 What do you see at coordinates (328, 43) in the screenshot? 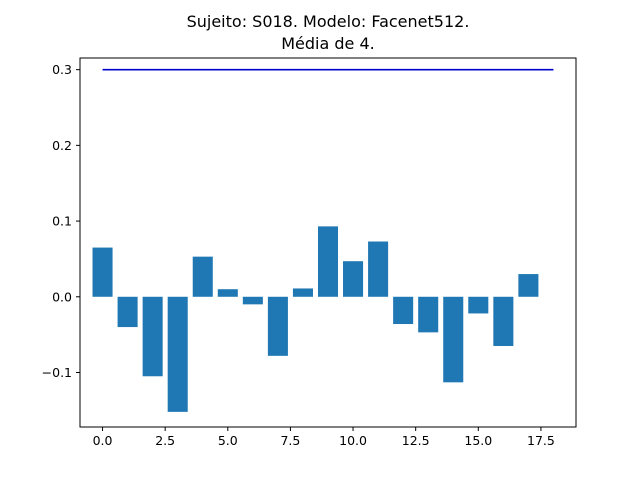
I see `chart-title-line-2: Média de 4.` at bounding box center [328, 43].